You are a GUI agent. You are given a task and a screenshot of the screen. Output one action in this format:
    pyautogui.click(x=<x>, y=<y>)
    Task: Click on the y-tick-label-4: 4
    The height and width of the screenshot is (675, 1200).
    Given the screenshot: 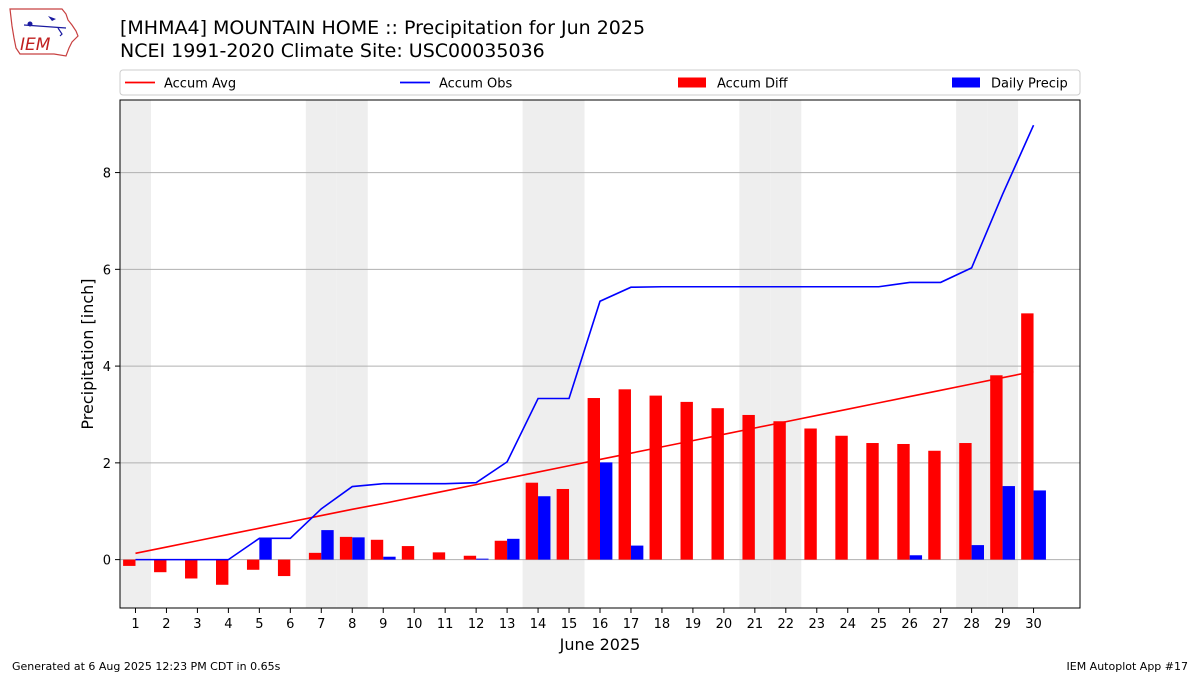 What is the action you would take?
    pyautogui.click(x=107, y=367)
    